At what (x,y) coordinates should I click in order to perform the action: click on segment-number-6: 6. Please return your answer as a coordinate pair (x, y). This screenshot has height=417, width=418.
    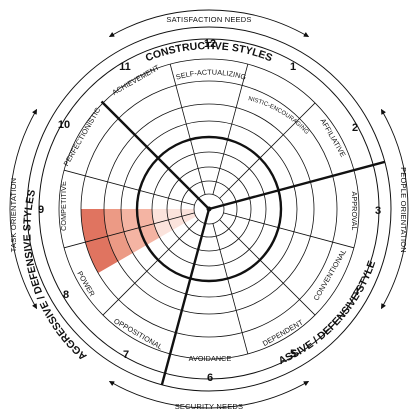
    Looking at the image, I should click on (210, 378).